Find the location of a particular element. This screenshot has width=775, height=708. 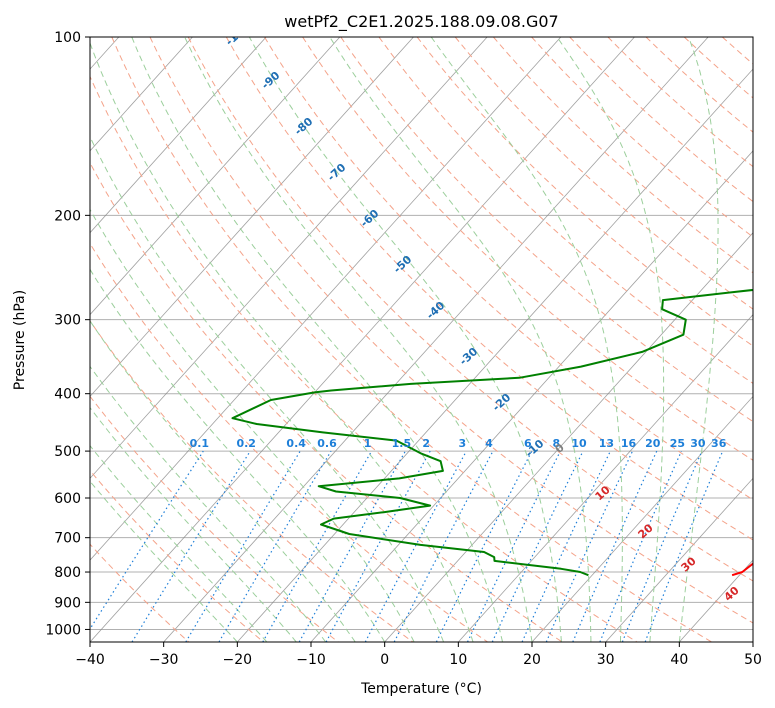

x-tick-label: −20 is located at coordinates (238, 660).